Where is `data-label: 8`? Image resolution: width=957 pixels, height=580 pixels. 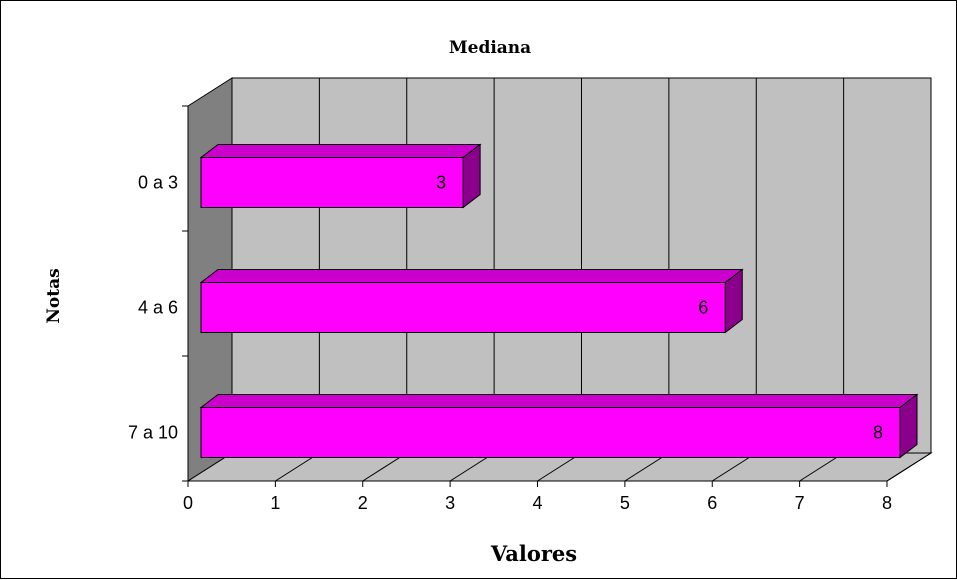
data-label: 8 is located at coordinates (878, 433).